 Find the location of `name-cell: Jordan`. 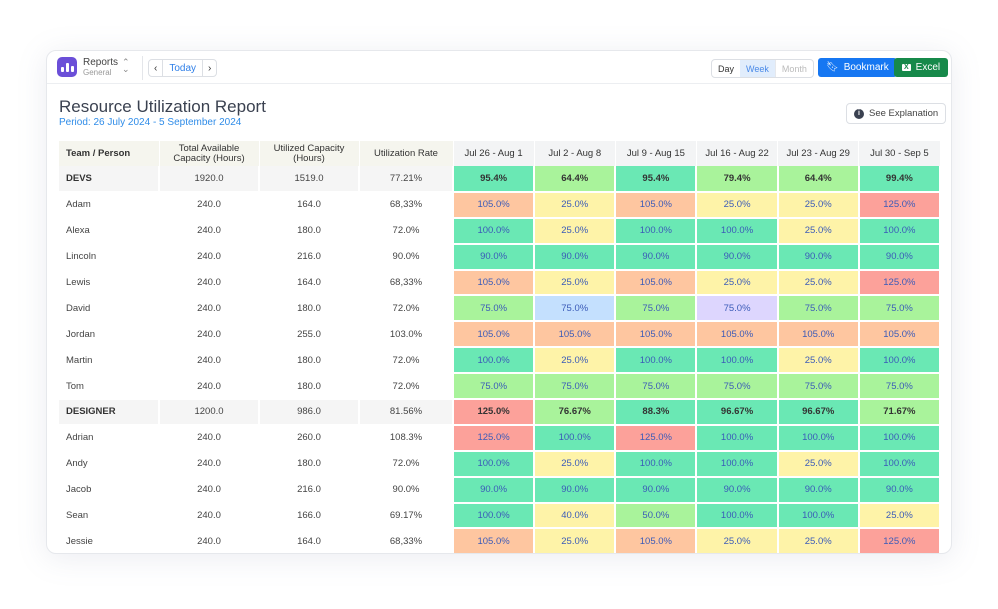

name-cell: Jordan is located at coordinates (109, 335).